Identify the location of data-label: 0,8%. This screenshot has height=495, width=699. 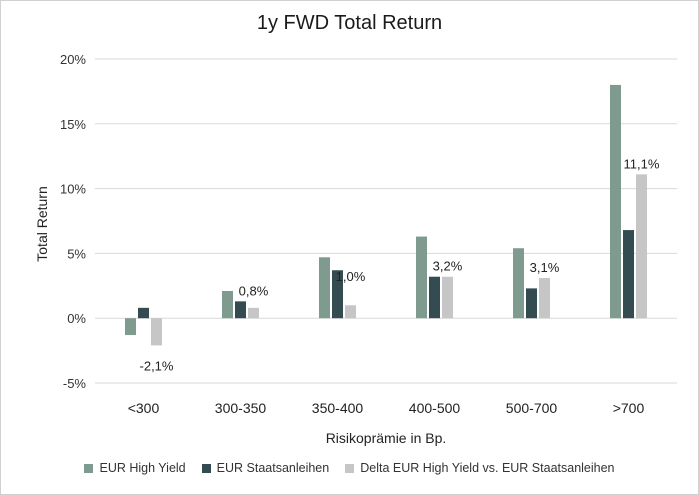
(254, 290).